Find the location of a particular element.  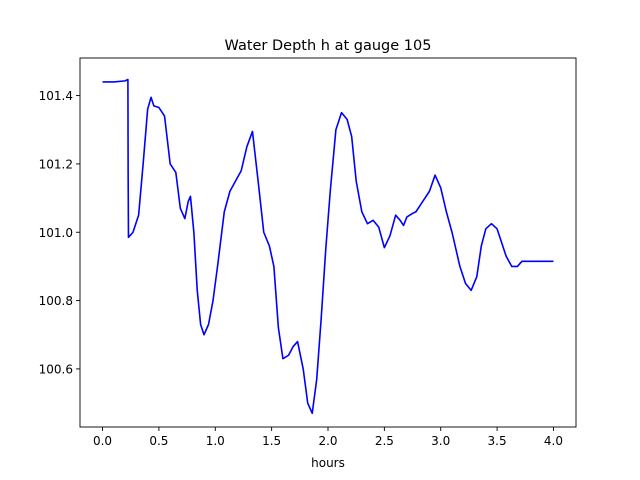

x-axis-label: hours is located at coordinates (328, 463).